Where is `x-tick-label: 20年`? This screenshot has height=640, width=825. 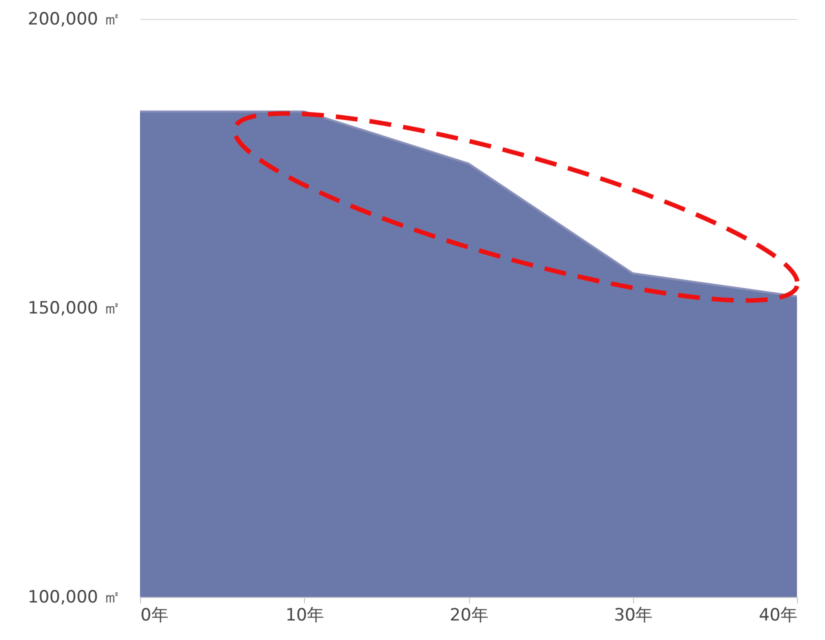
x-tick-label: 20年 is located at coordinates (469, 616).